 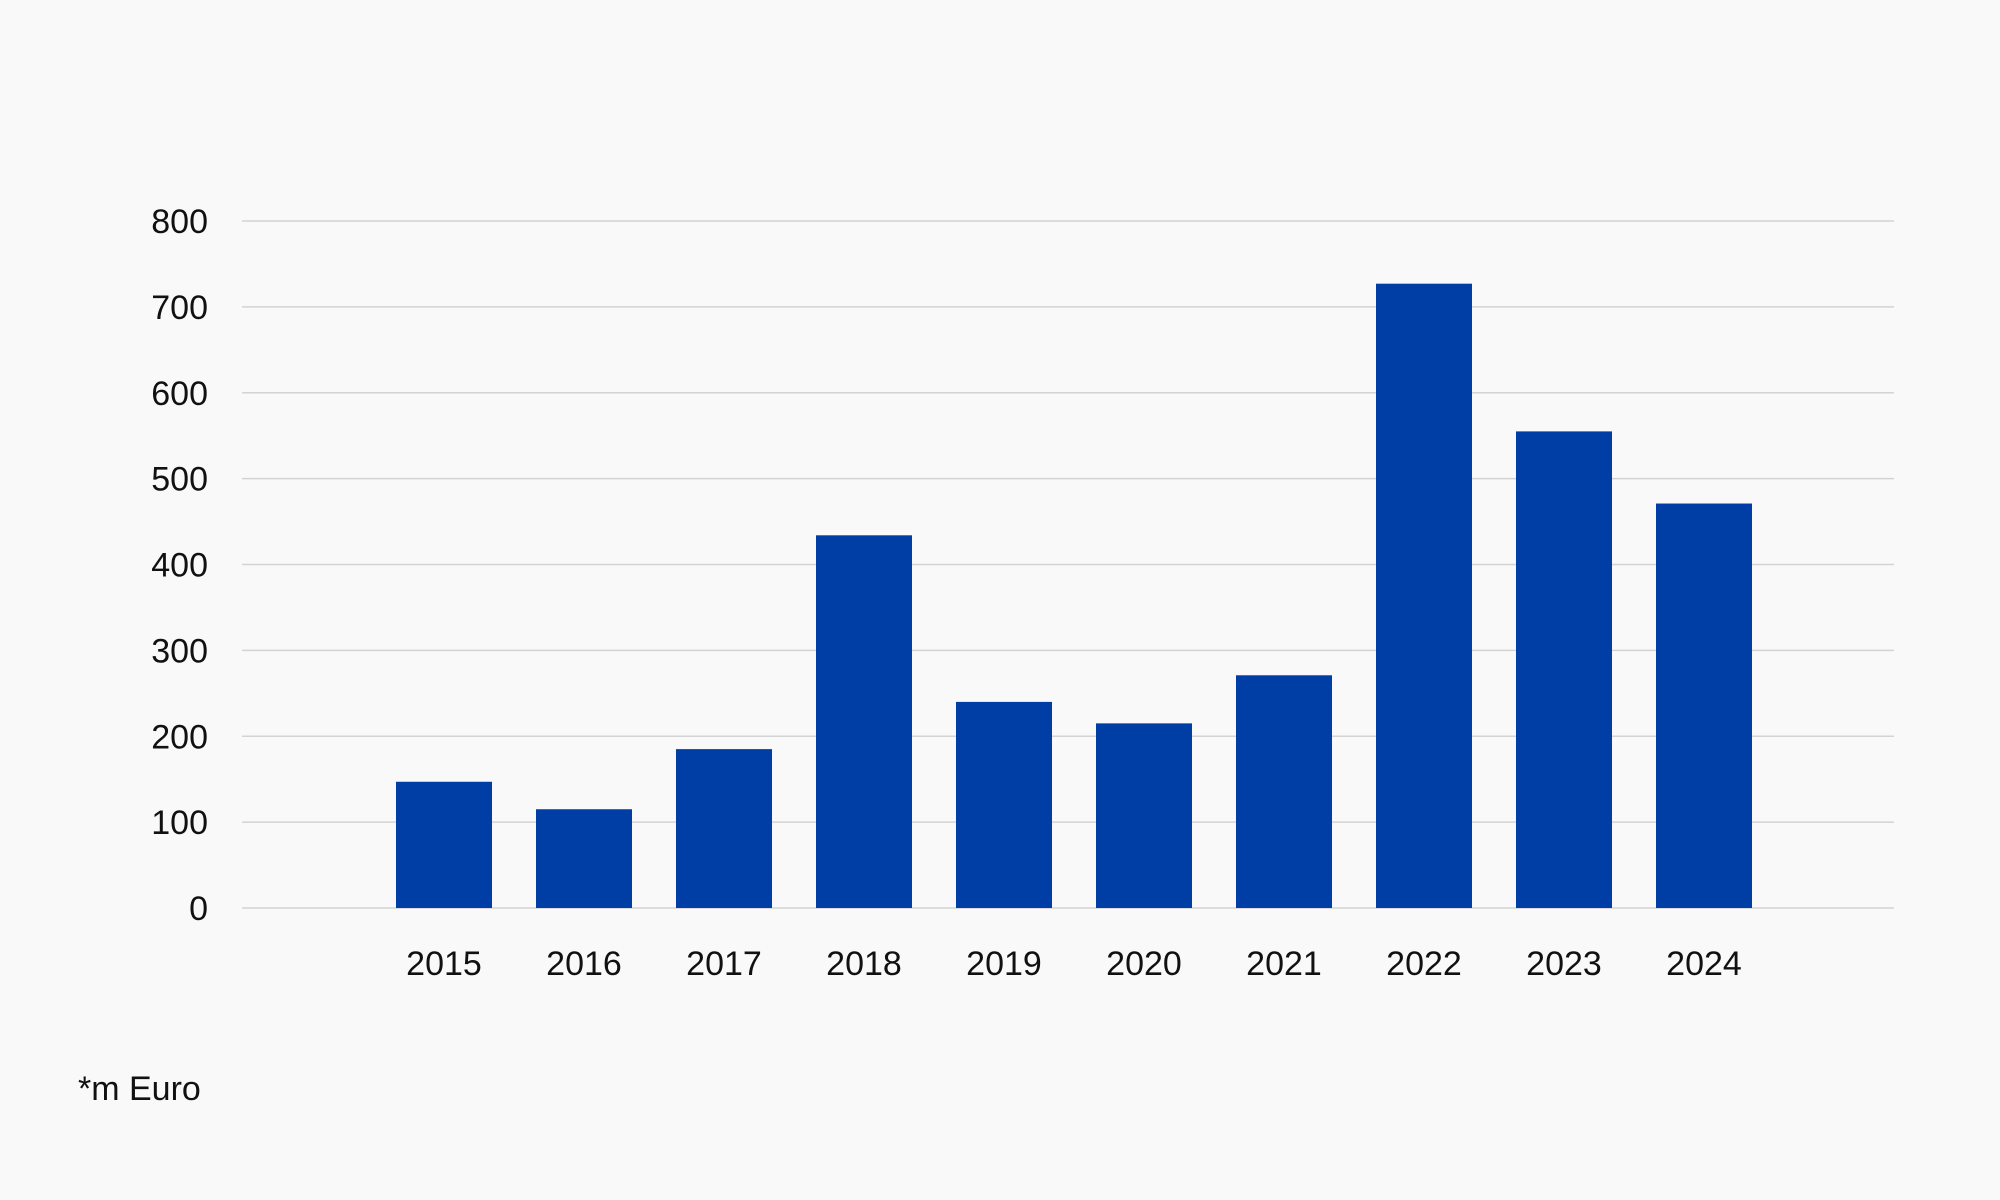 What do you see at coordinates (179, 394) in the screenshot?
I see `y-tick-label: 600` at bounding box center [179, 394].